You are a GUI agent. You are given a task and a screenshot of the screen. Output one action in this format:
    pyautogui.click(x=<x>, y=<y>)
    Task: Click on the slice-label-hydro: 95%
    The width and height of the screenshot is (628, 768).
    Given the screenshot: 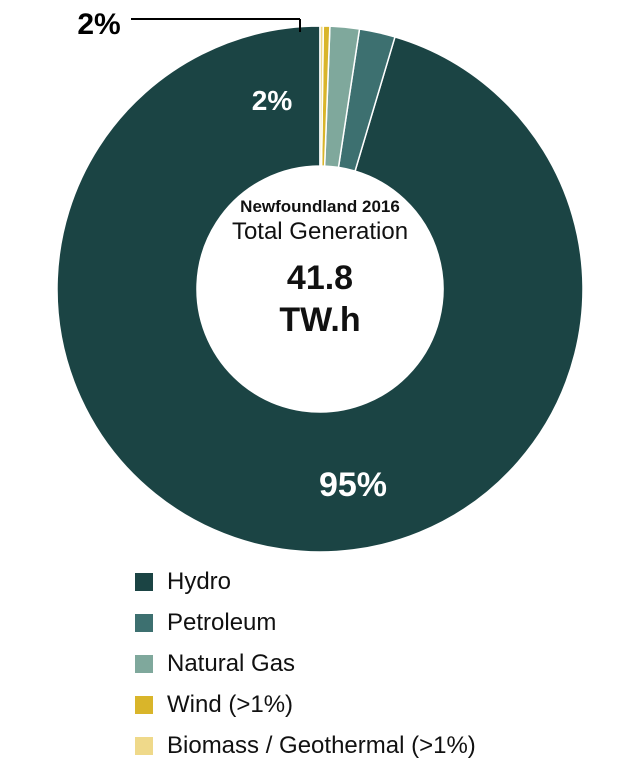 What is the action you would take?
    pyautogui.click(x=353, y=485)
    